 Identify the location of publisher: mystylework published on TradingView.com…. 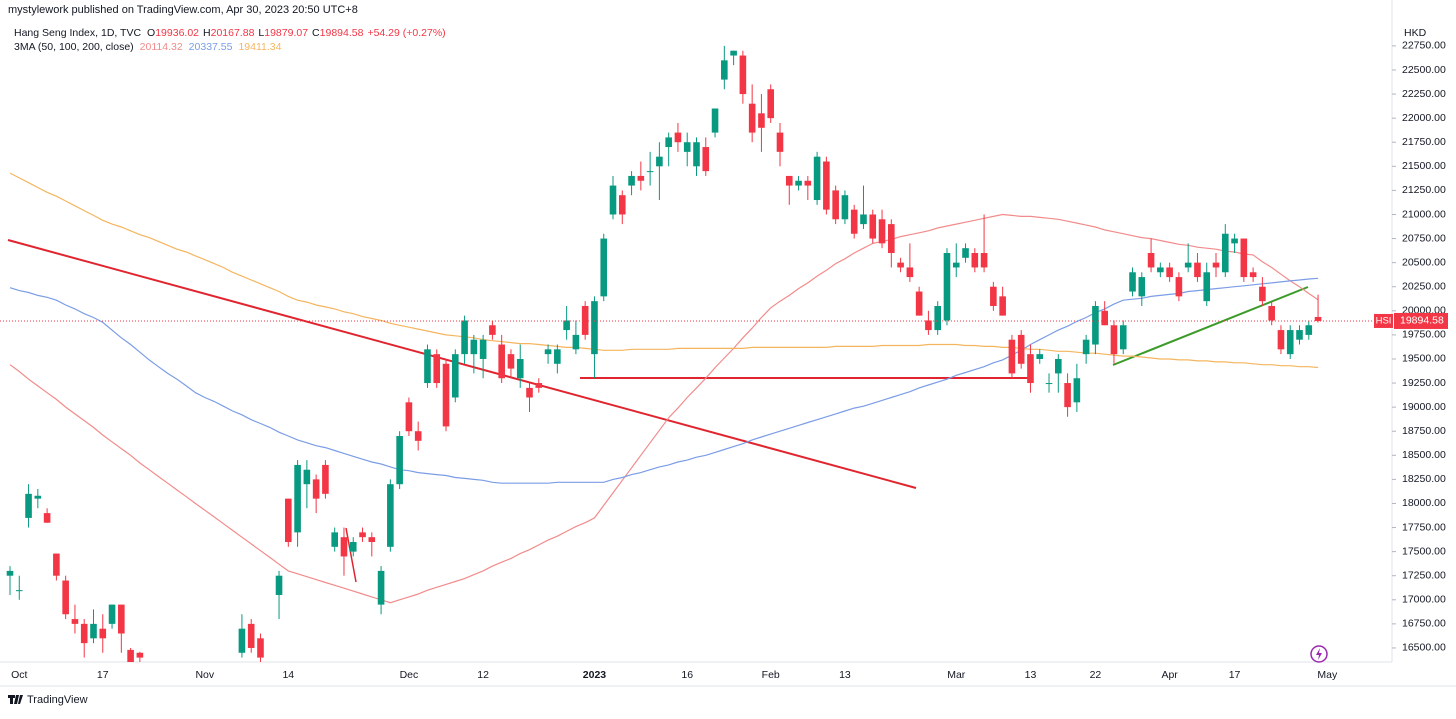
(183, 10).